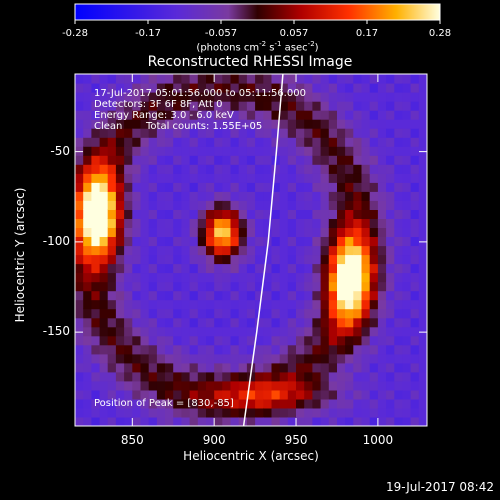 The width and height of the screenshot is (500, 500). I want to click on x-tick-label: 850, so click(132, 440).